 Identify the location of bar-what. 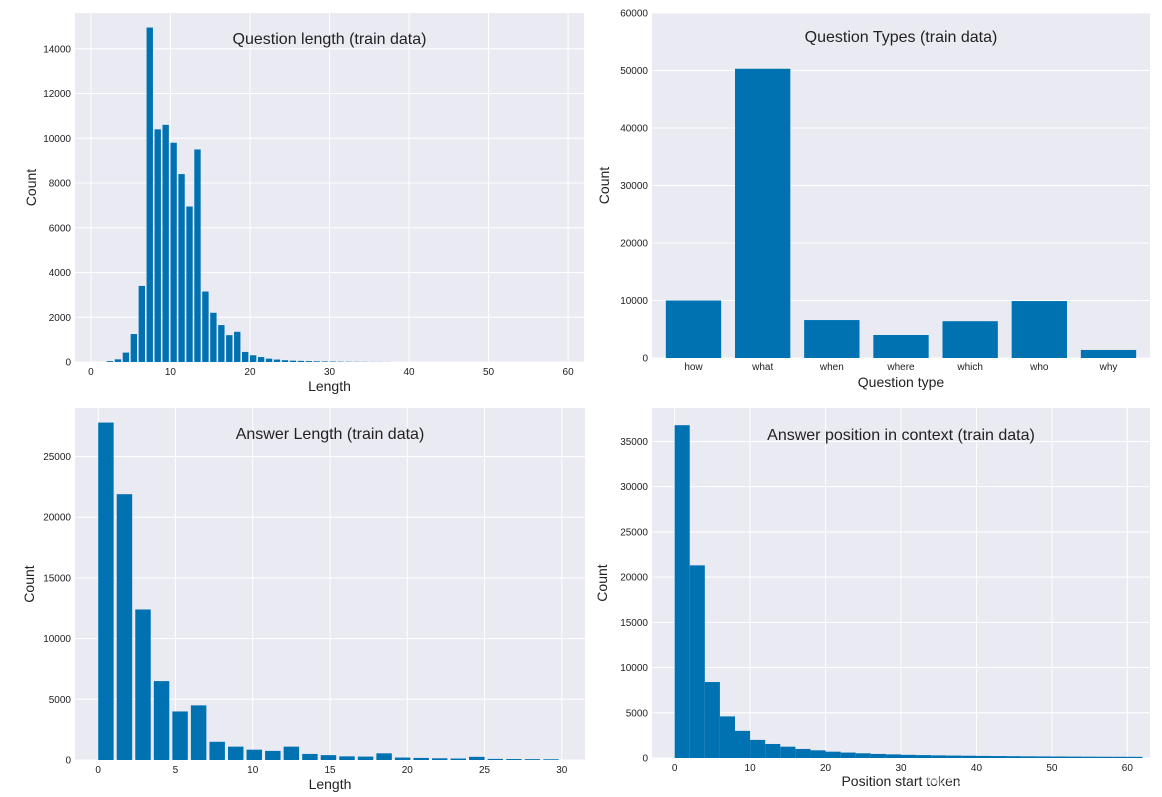
(763, 213).